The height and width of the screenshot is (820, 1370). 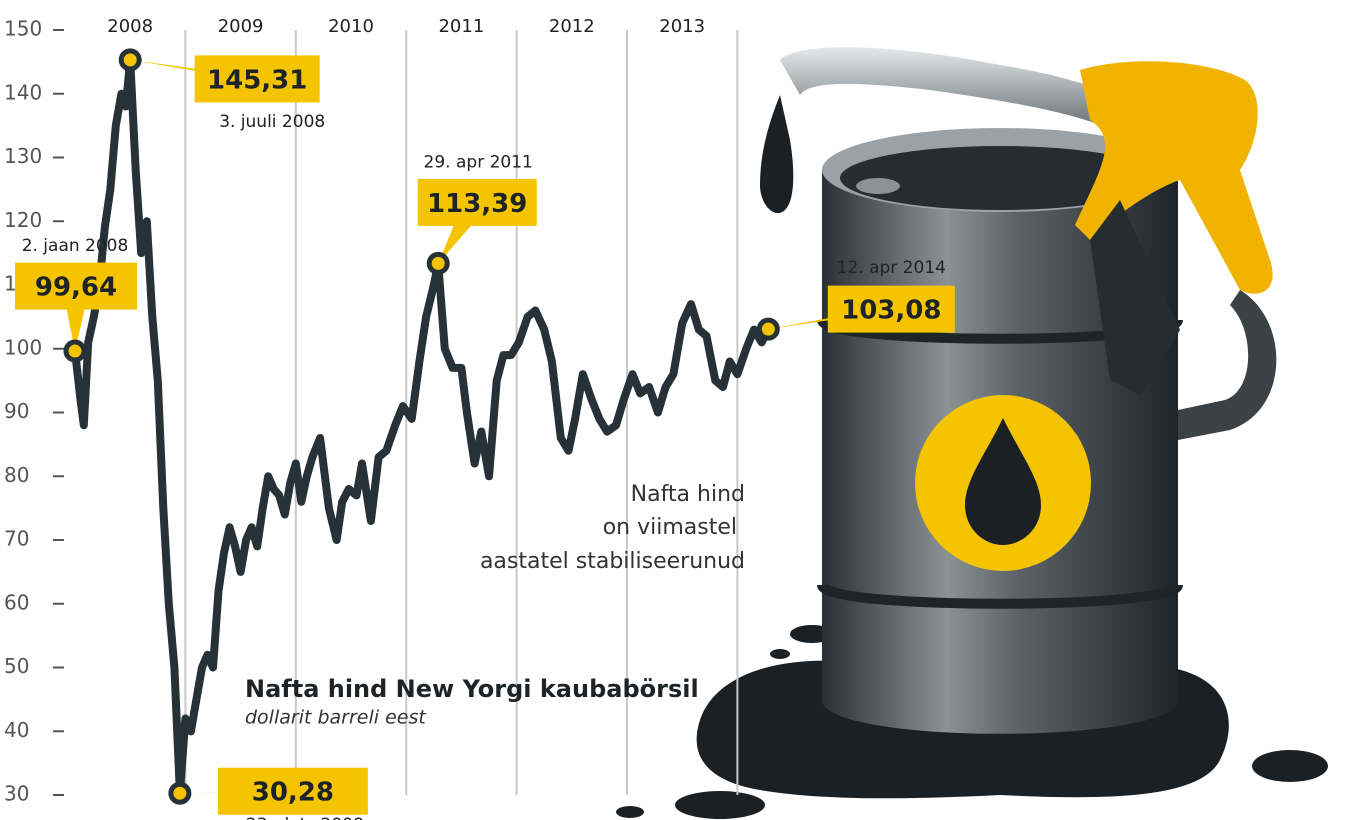 I want to click on value-label: 113,39, so click(x=477, y=204).